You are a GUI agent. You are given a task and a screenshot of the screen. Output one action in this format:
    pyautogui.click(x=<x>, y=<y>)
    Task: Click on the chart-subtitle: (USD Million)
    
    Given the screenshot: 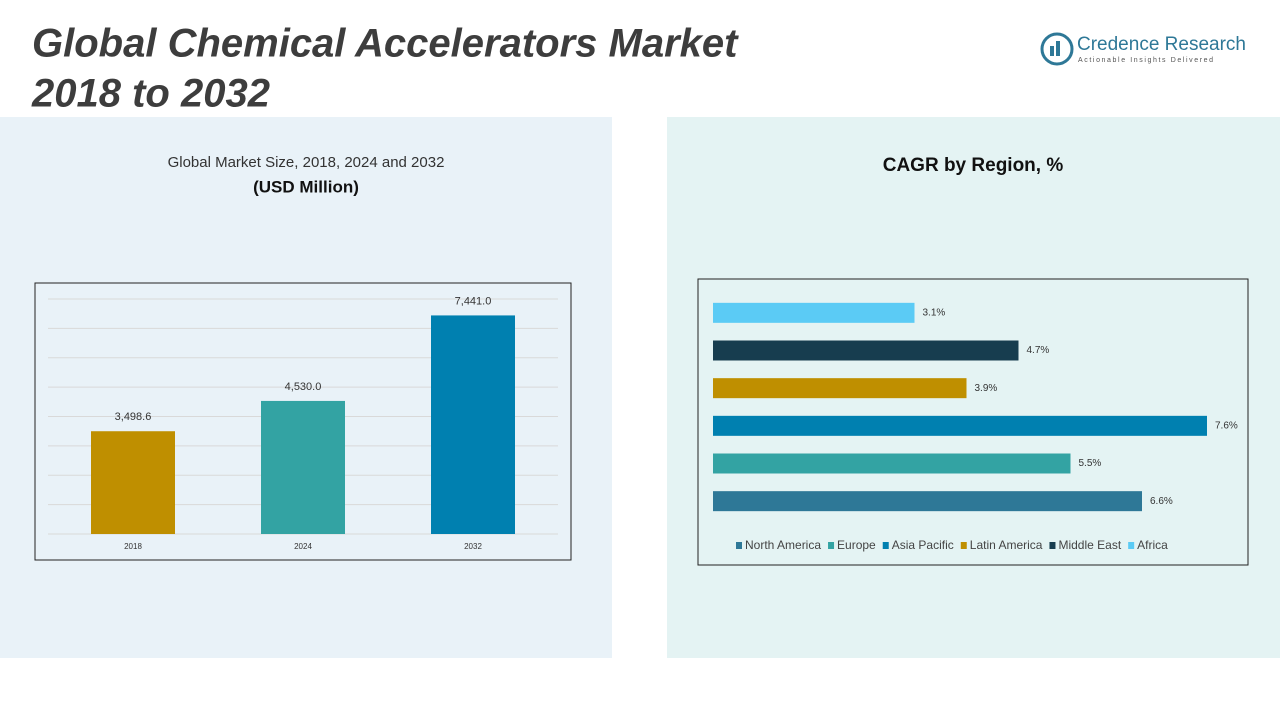 What is the action you would take?
    pyautogui.click(x=306, y=186)
    